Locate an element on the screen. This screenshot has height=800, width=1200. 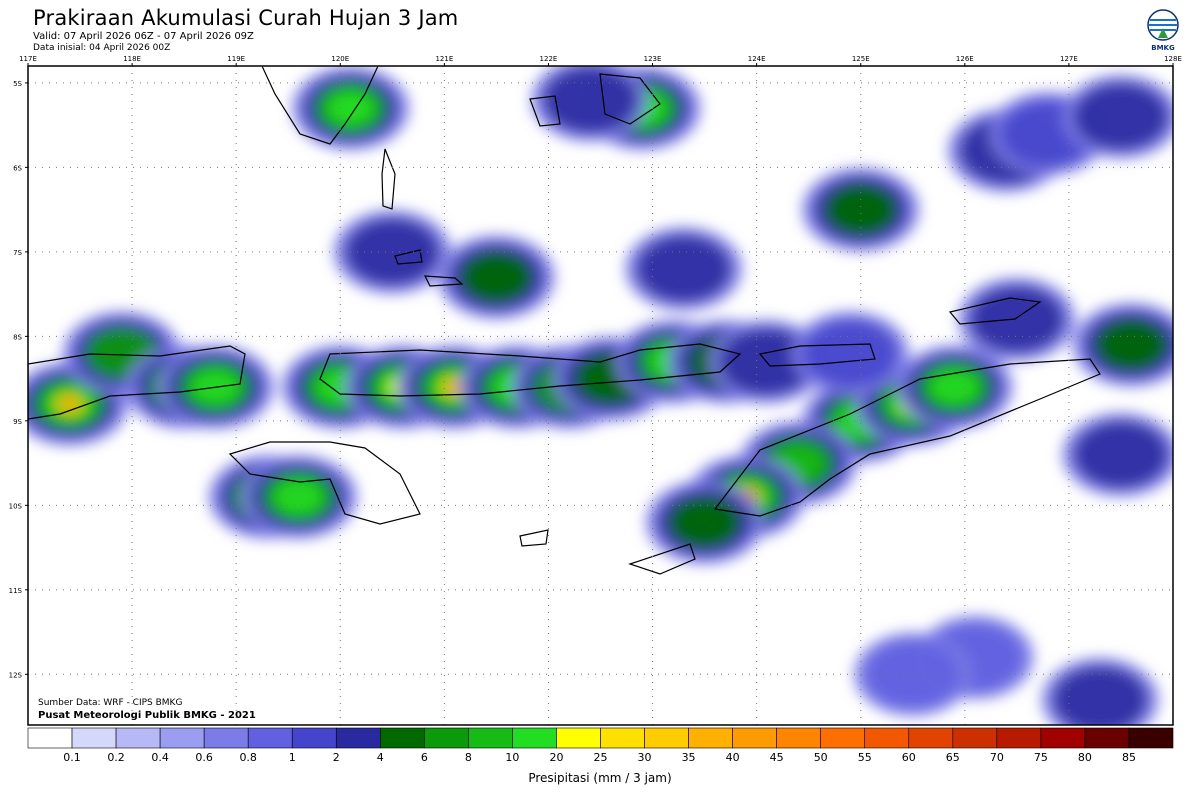
lon-label: 127E is located at coordinates (1069, 59).